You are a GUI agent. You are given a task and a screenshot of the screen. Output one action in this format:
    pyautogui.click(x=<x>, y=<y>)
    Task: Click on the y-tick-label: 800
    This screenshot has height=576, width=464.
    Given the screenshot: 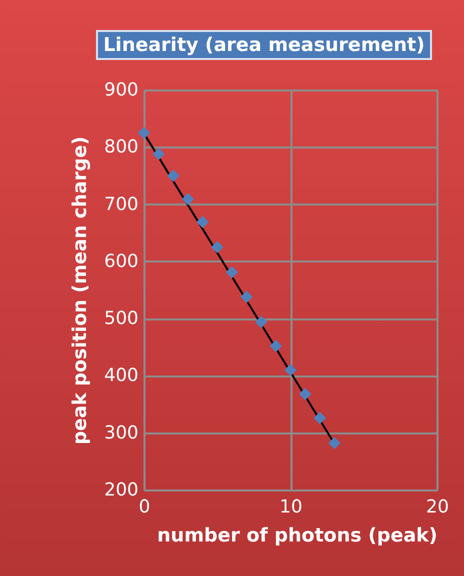 What is the action you would take?
    pyautogui.click(x=121, y=147)
    